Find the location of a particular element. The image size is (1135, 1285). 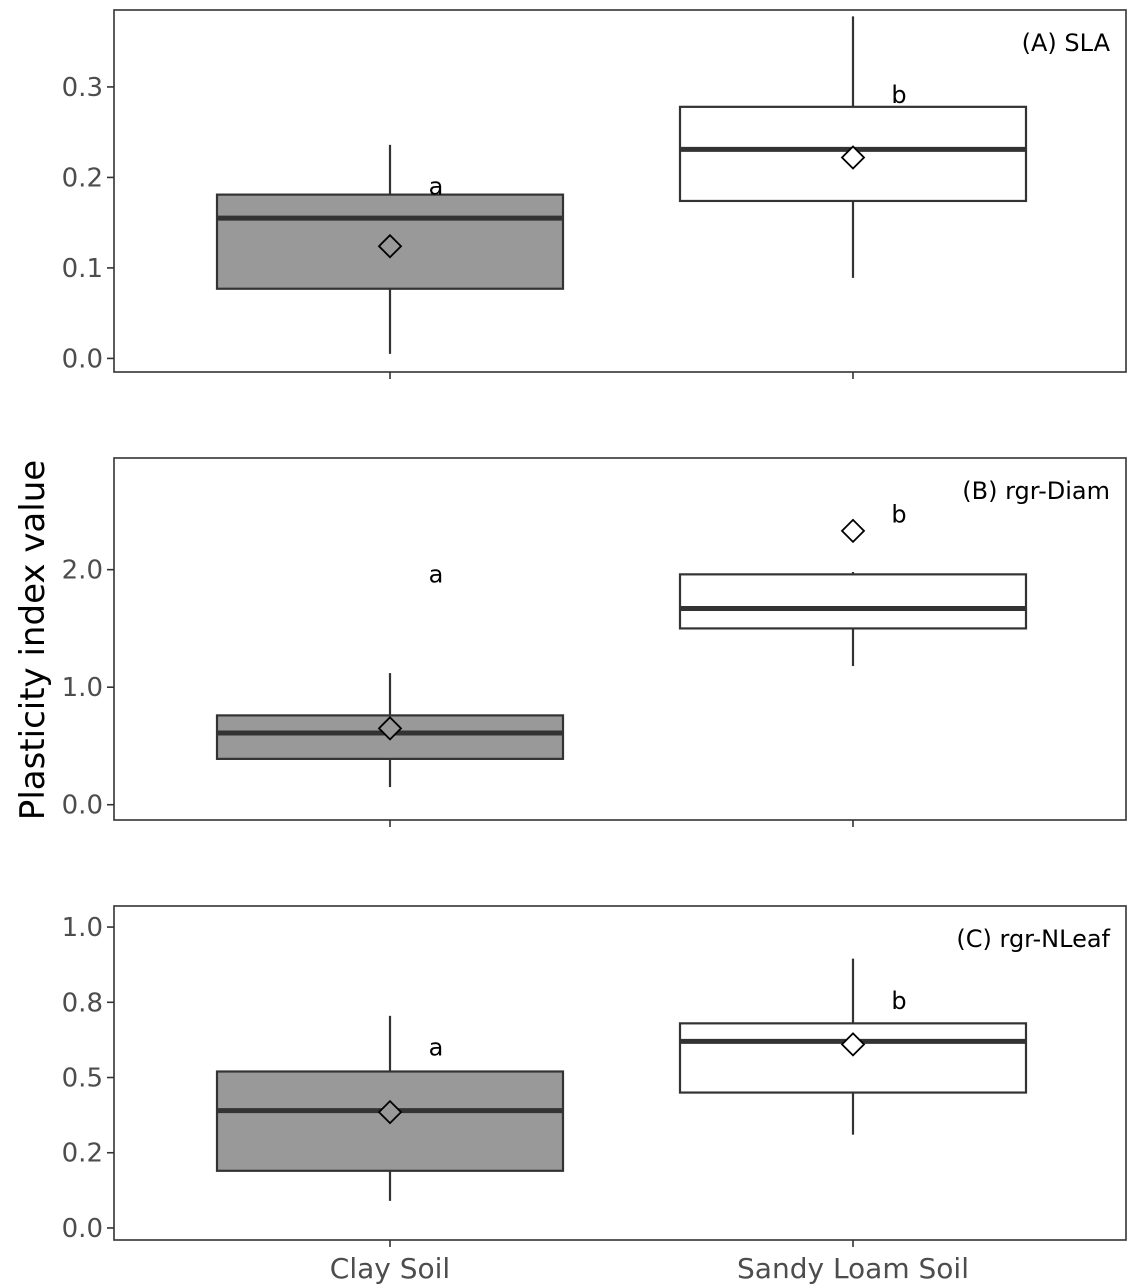

y-axis-label: Plasticity index value is located at coordinates (33, 640).